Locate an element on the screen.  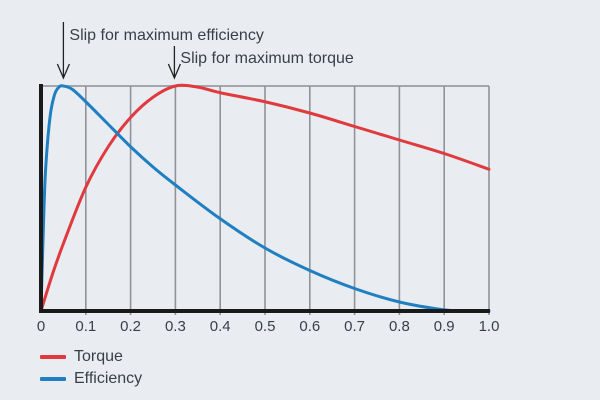
legend-label-efficiency: Efficiency is located at coordinates (108, 378).